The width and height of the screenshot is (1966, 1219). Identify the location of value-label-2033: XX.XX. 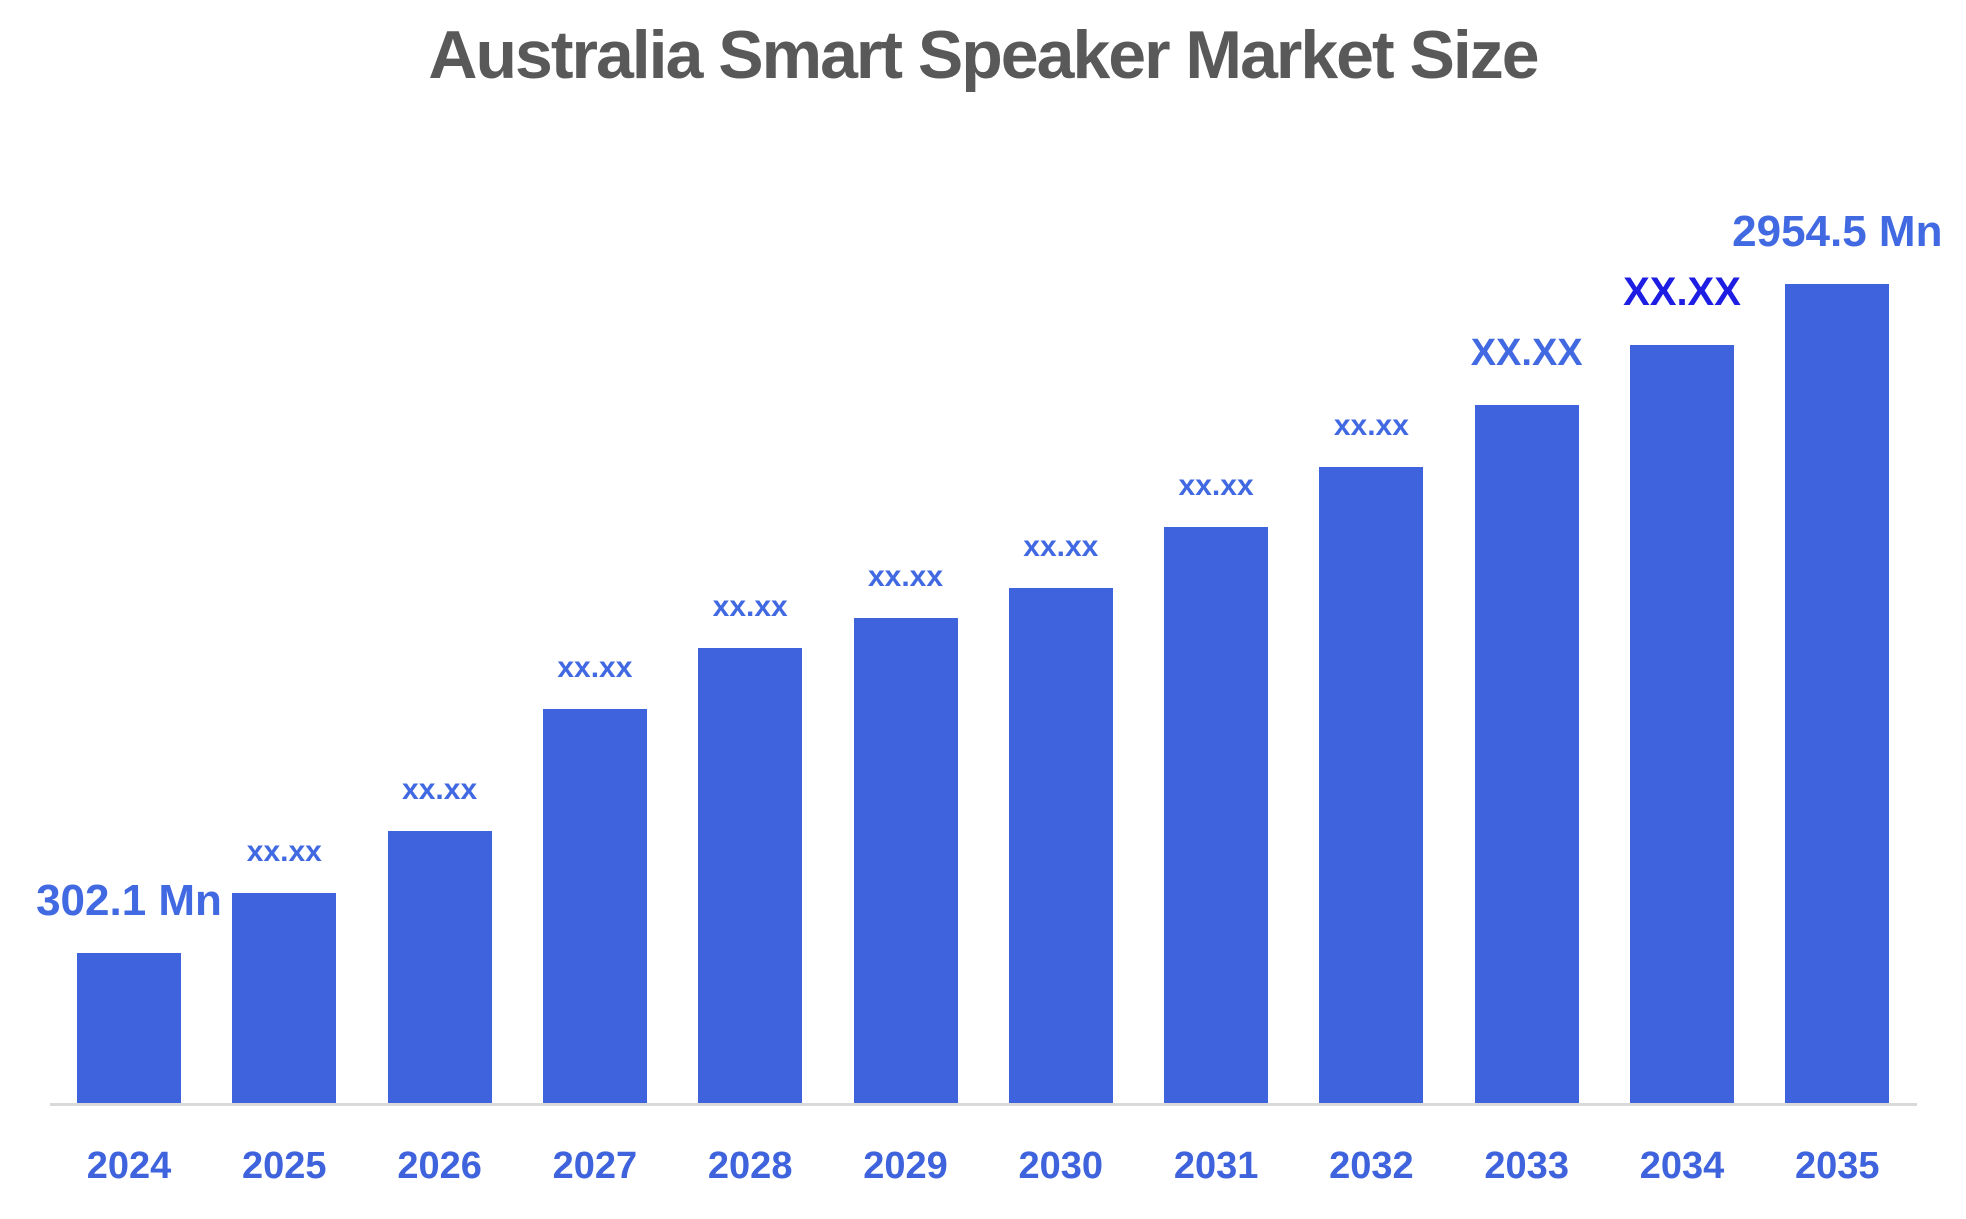
(1526, 353).